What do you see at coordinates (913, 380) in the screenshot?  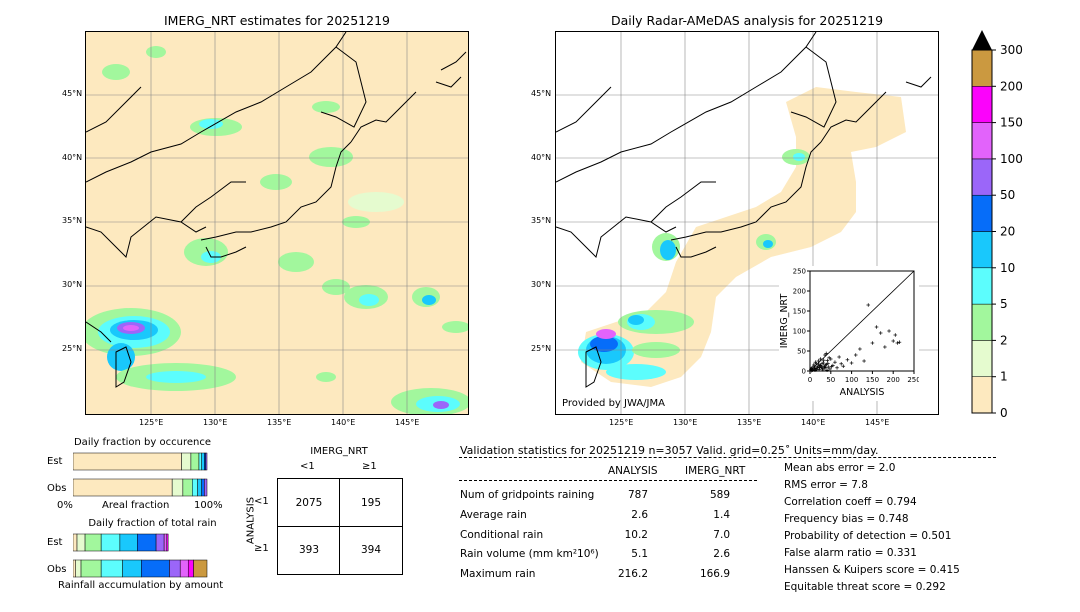 I see `scatter-xtick-label-250: 250` at bounding box center [913, 380].